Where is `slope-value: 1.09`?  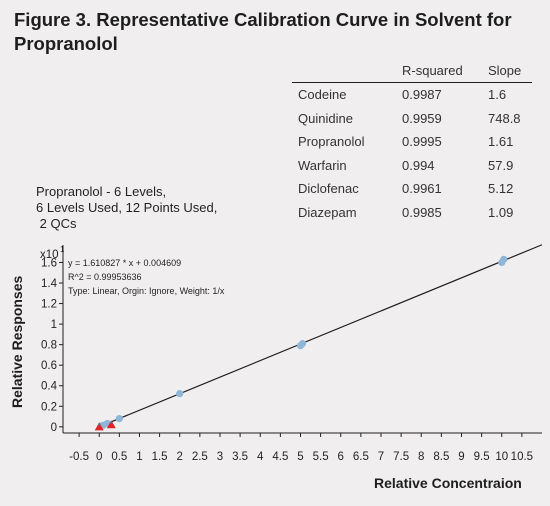
slope-value: 1.09 is located at coordinates (501, 212).